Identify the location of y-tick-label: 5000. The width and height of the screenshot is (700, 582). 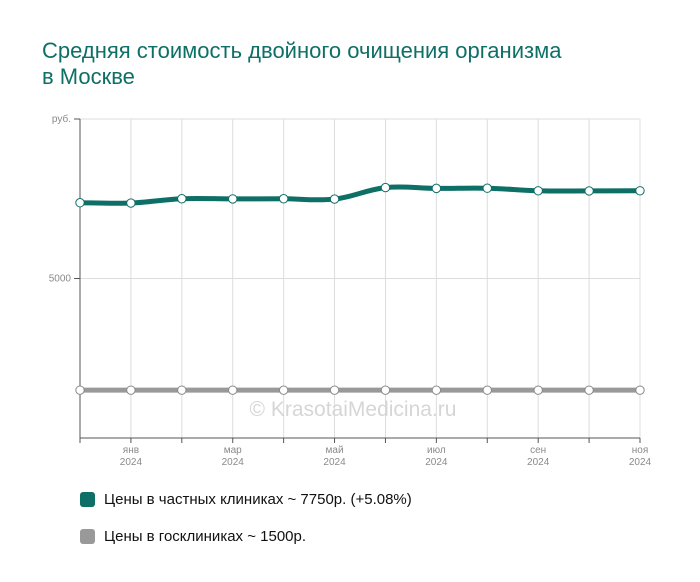
(60, 279).